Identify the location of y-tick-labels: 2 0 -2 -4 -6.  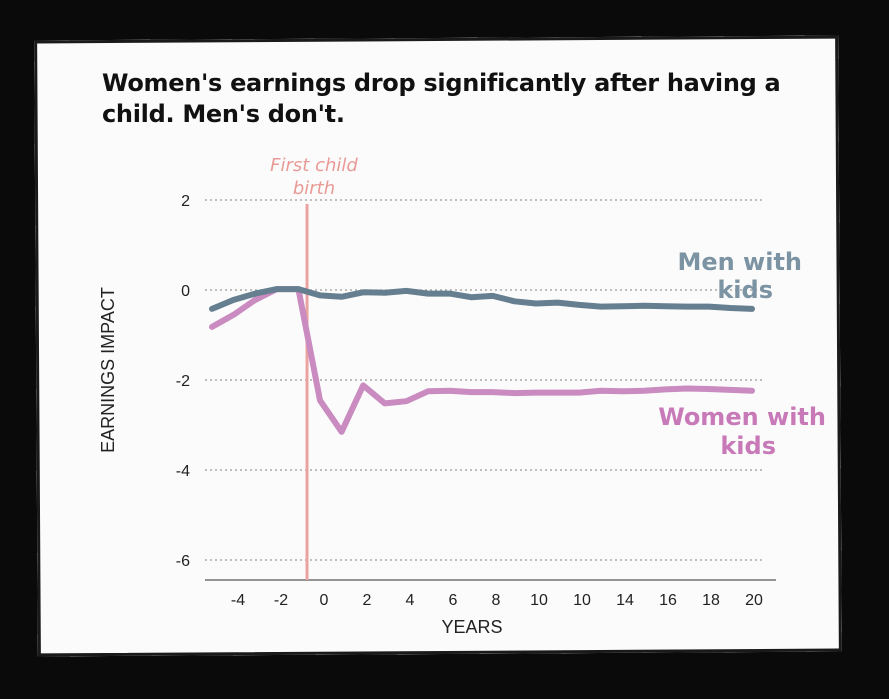
(183, 381).